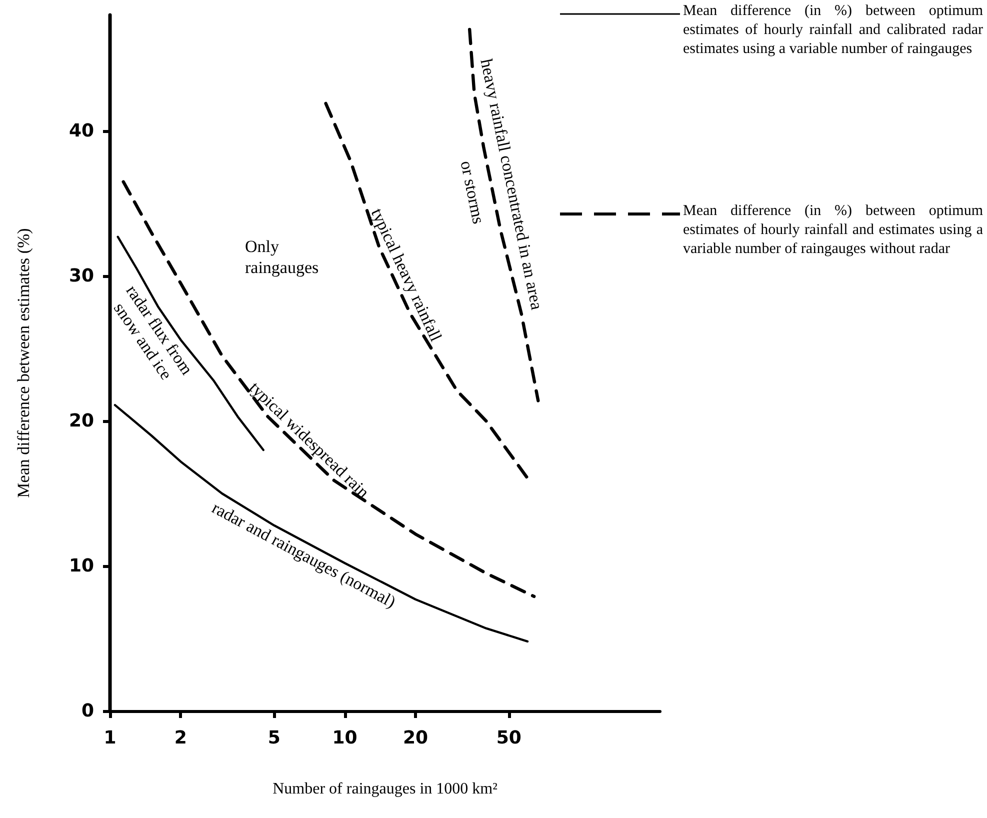 The image size is (987, 818). Describe the element at coordinates (87, 711) in the screenshot. I see `y-tick-label: 0` at that location.